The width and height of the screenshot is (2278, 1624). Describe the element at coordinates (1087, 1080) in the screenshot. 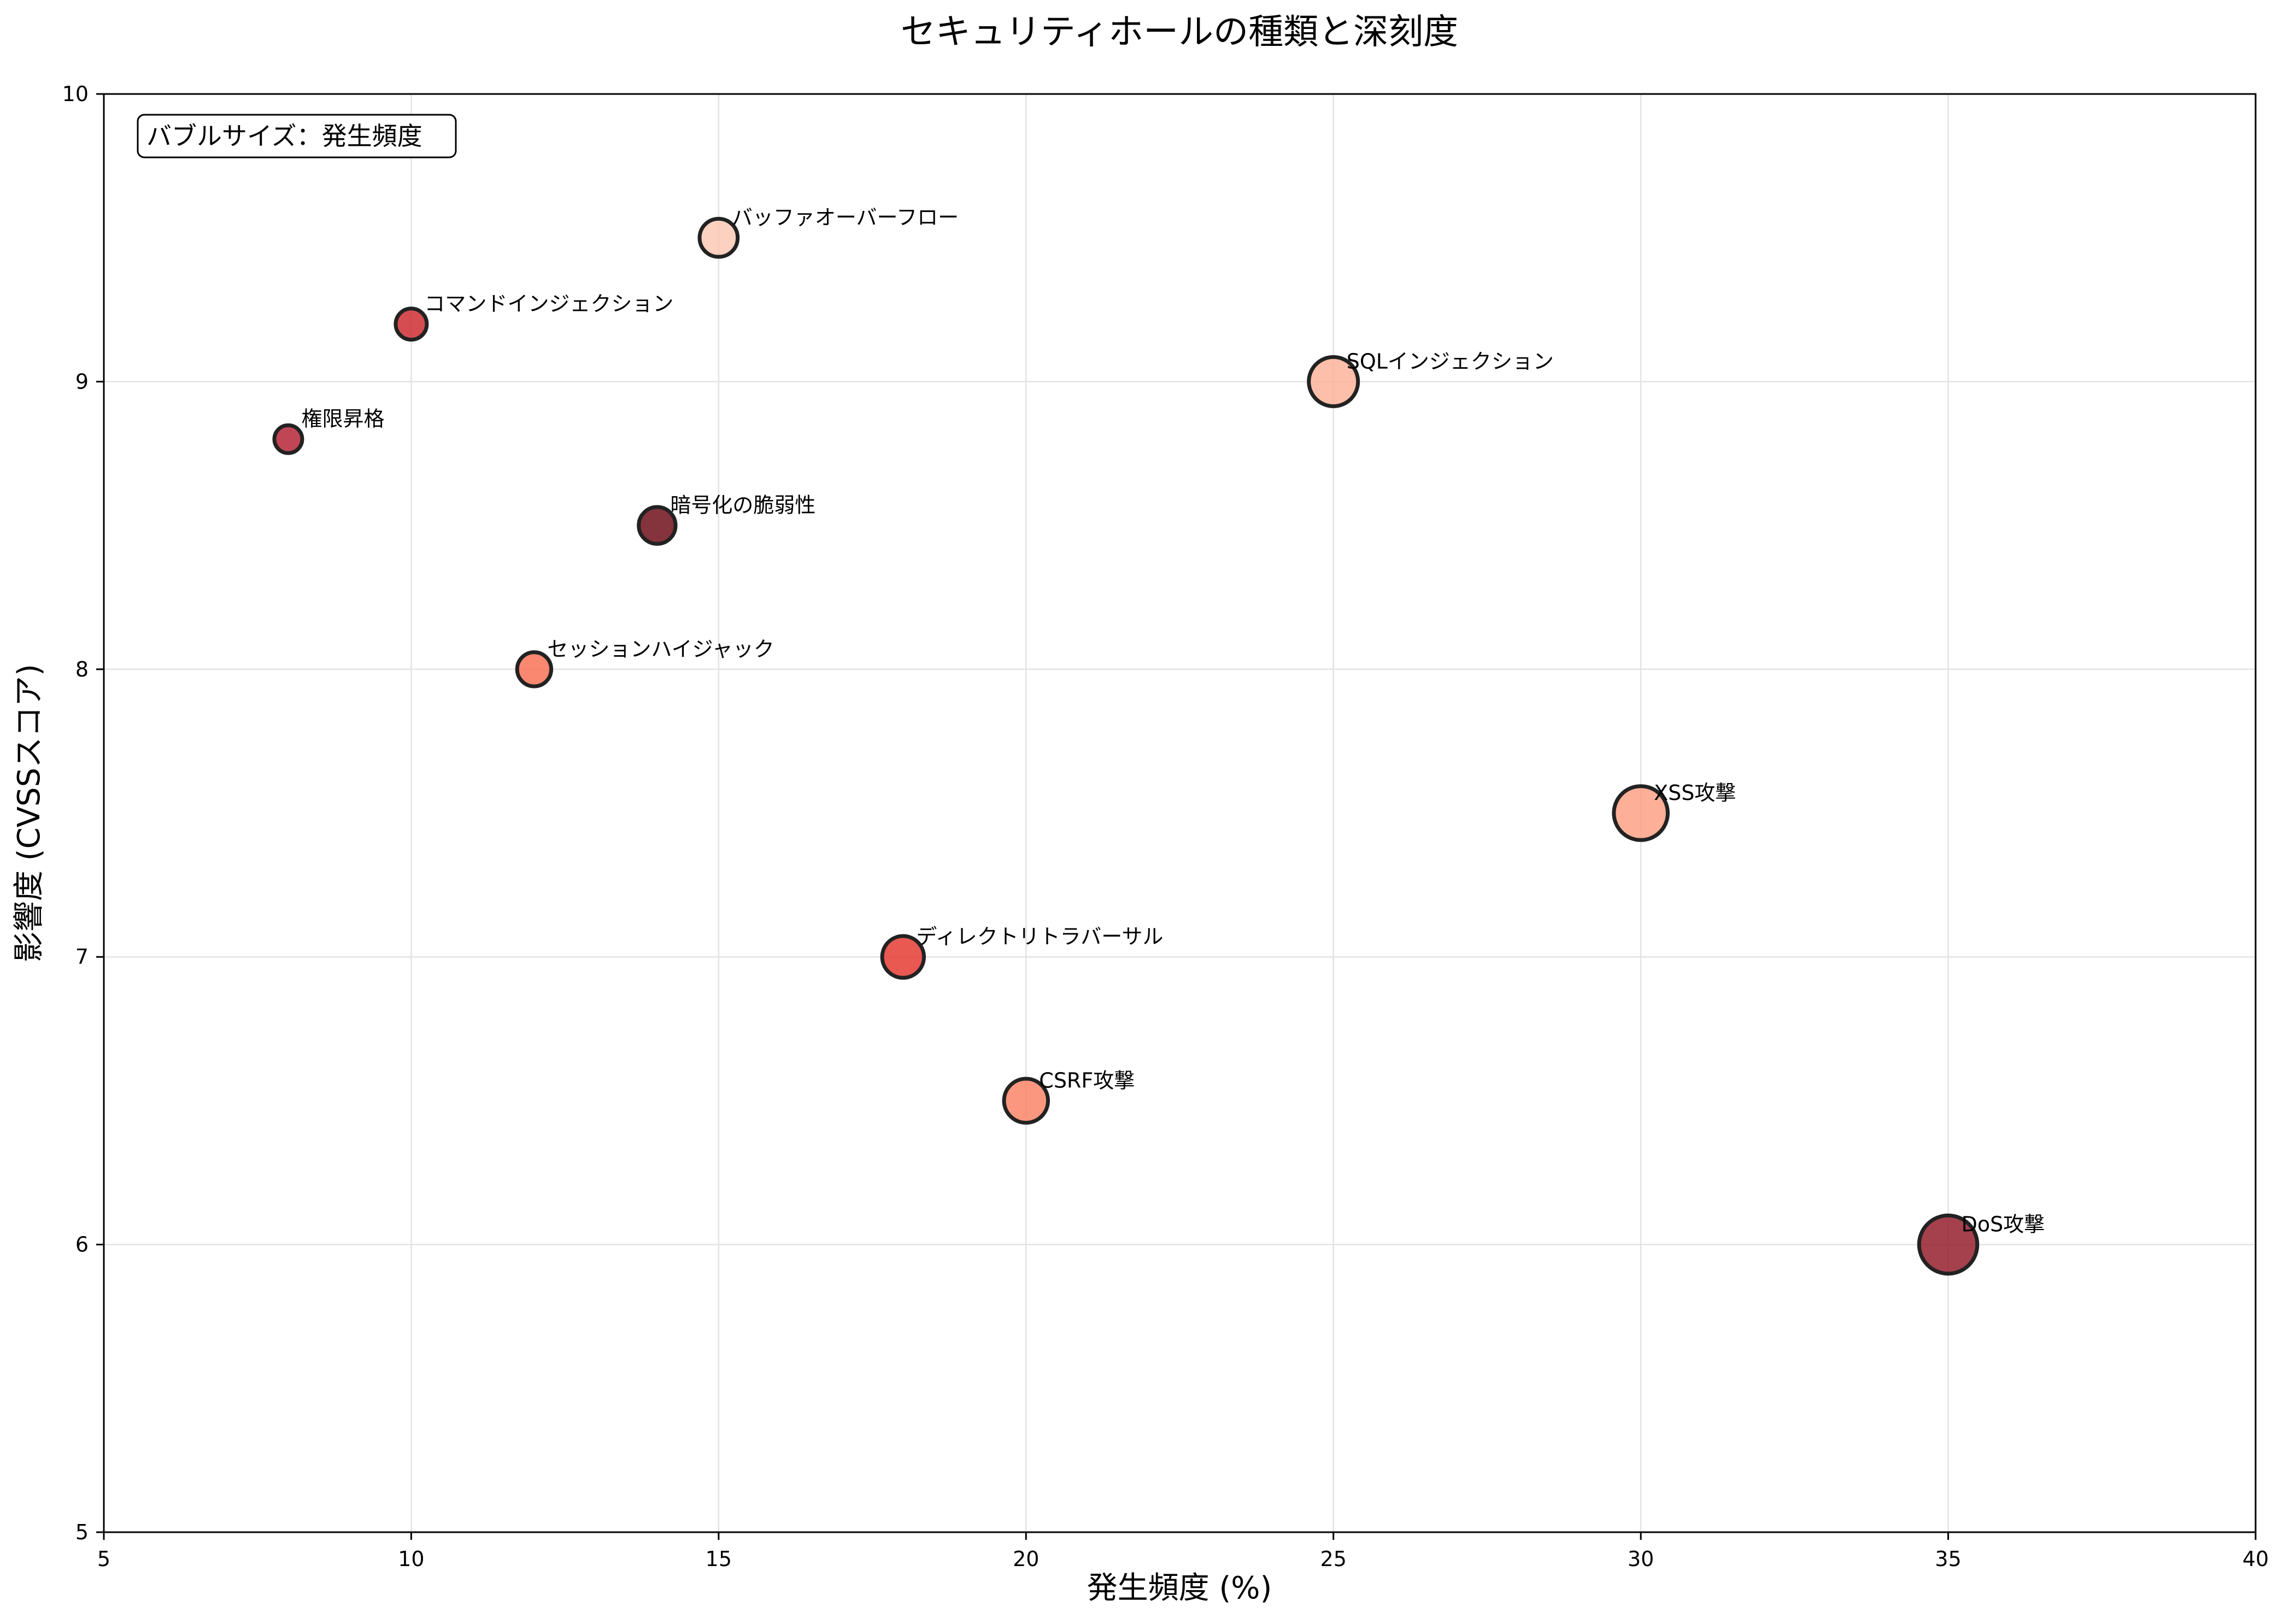

I see `point-label: CSRF攻撃` at that location.